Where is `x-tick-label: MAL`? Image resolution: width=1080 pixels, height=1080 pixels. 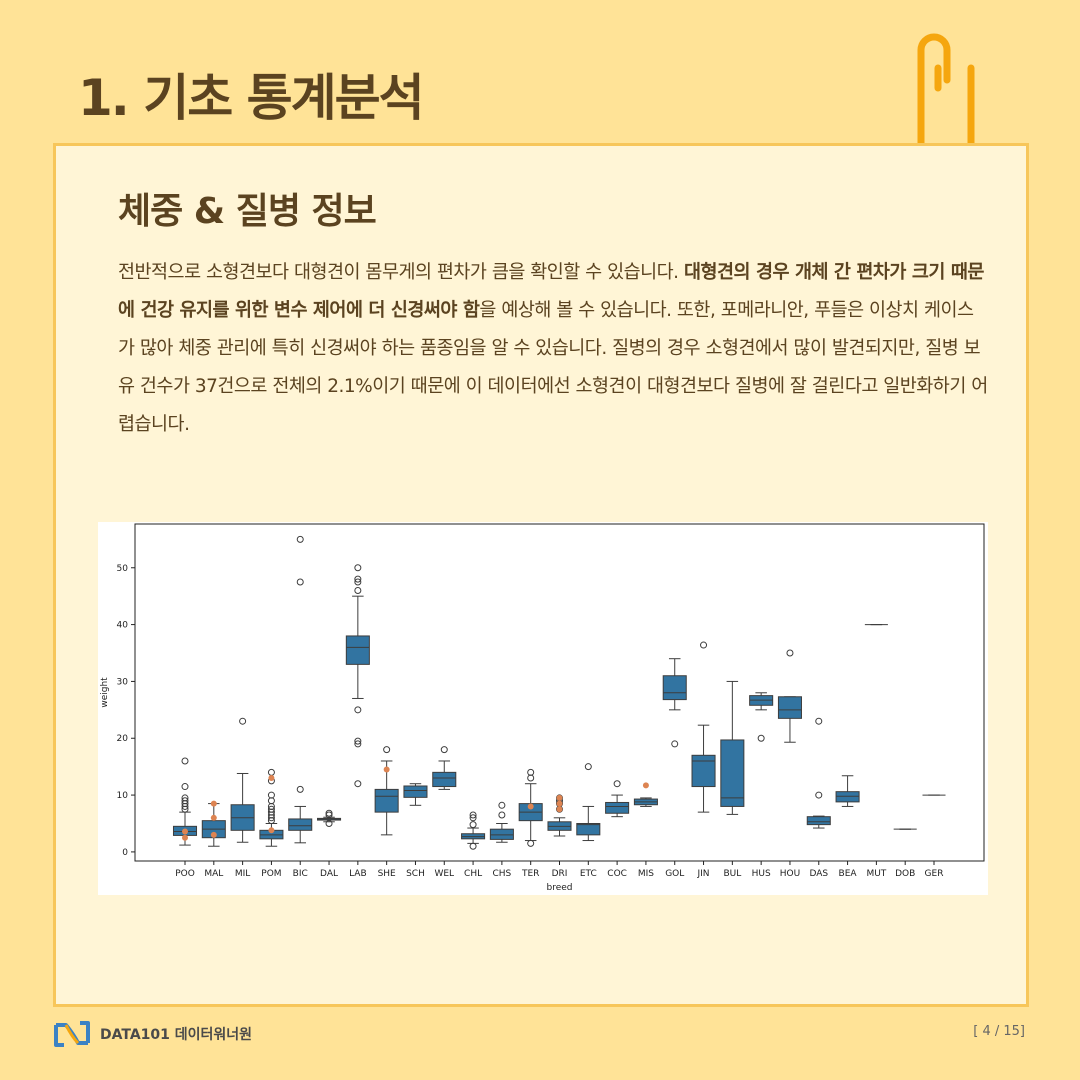 x-tick-label: MAL is located at coordinates (213, 874).